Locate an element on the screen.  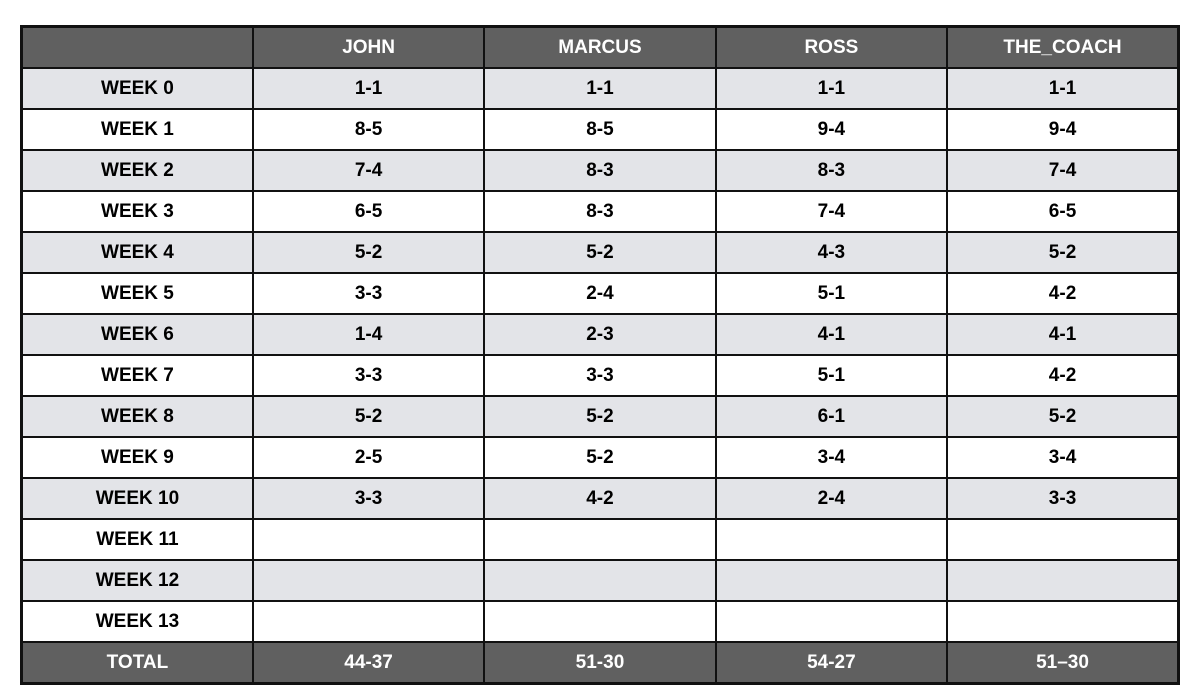
total-cell: 44-37 is located at coordinates (368, 663).